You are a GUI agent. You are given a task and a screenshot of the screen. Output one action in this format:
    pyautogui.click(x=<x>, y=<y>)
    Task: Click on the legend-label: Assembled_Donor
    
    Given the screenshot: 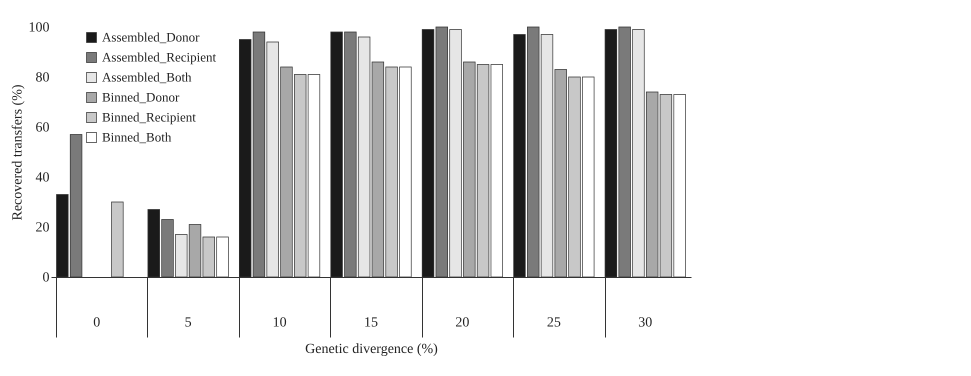 What is the action you would take?
    pyautogui.click(x=151, y=37)
    